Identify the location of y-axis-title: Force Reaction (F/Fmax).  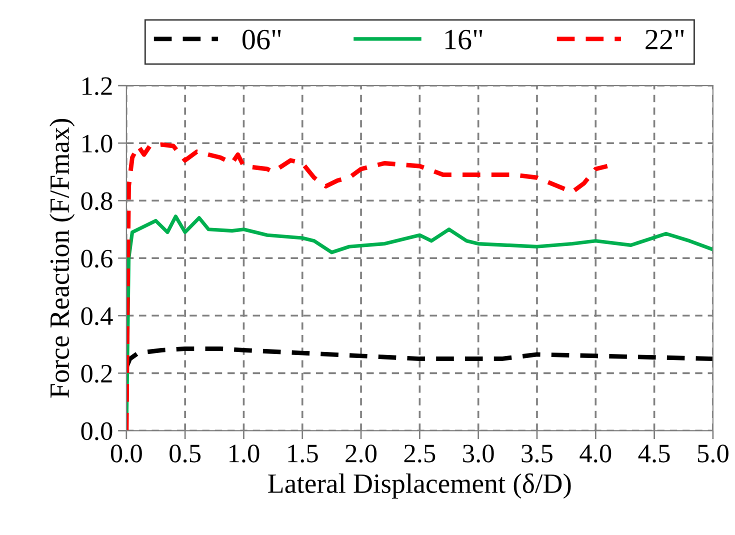
(62, 258).